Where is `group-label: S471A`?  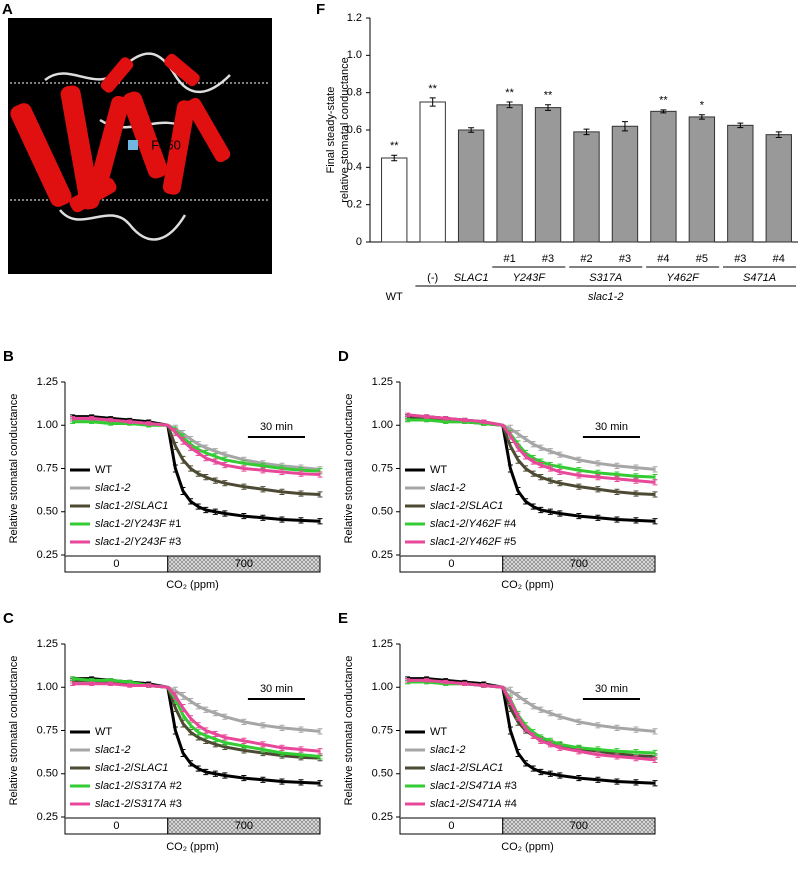 group-label: S471A is located at coordinates (759, 278).